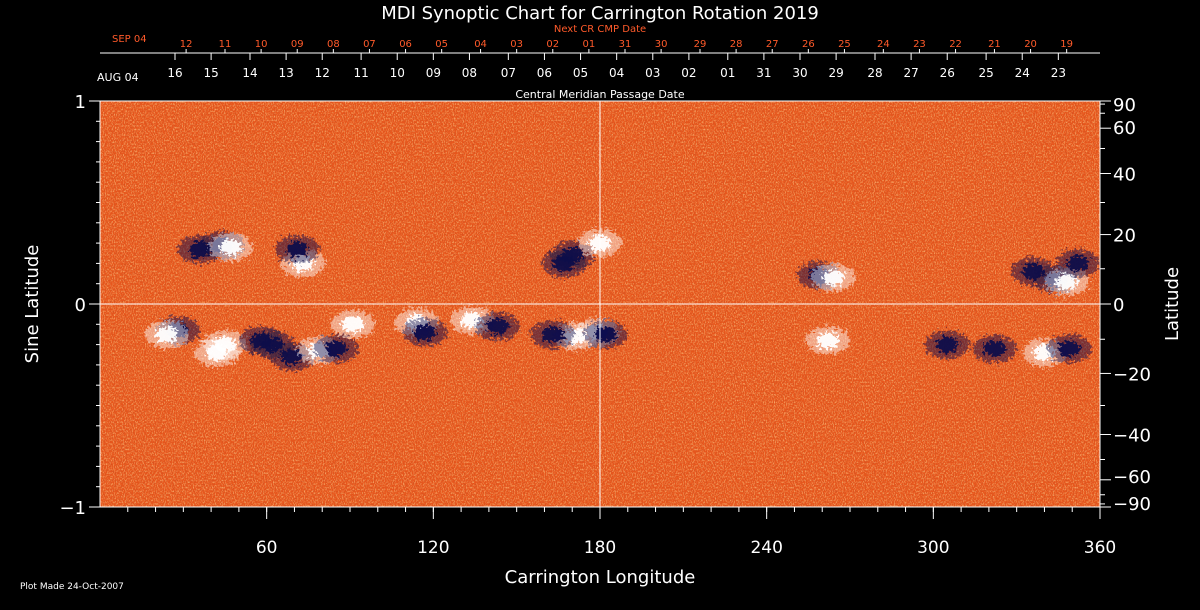 This screenshot has width=1200, height=610. I want to click on next-cmp-tick-label: 09, so click(297, 44).